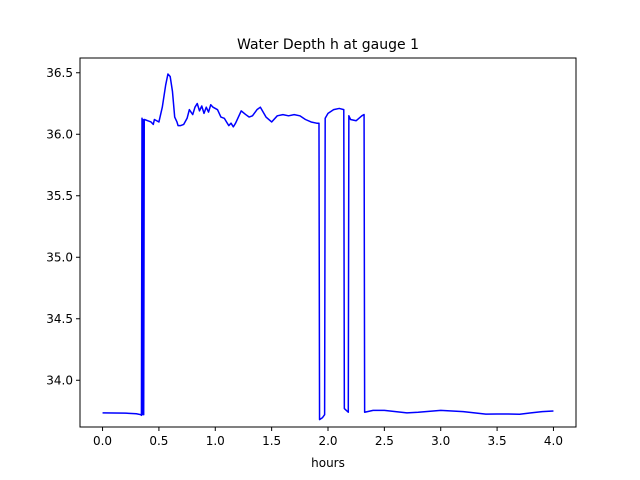  What do you see at coordinates (553, 441) in the screenshot?
I see `x-tick-label: 4.0` at bounding box center [553, 441].